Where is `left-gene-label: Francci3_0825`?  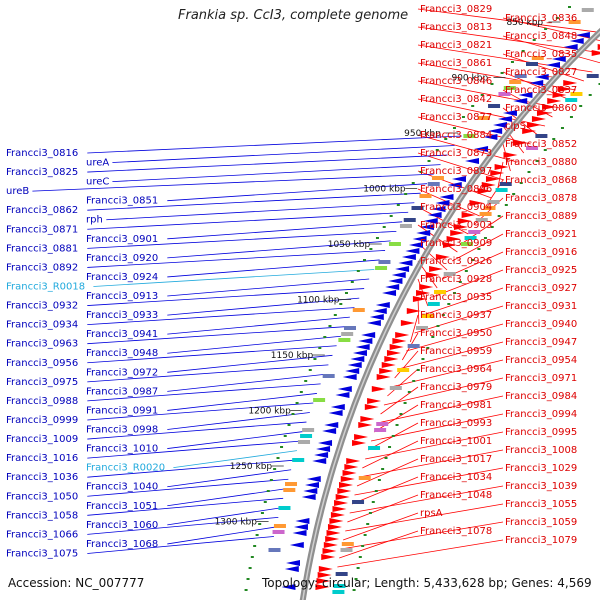 left-gene-label: Francci3_0825 is located at coordinates (42, 172).